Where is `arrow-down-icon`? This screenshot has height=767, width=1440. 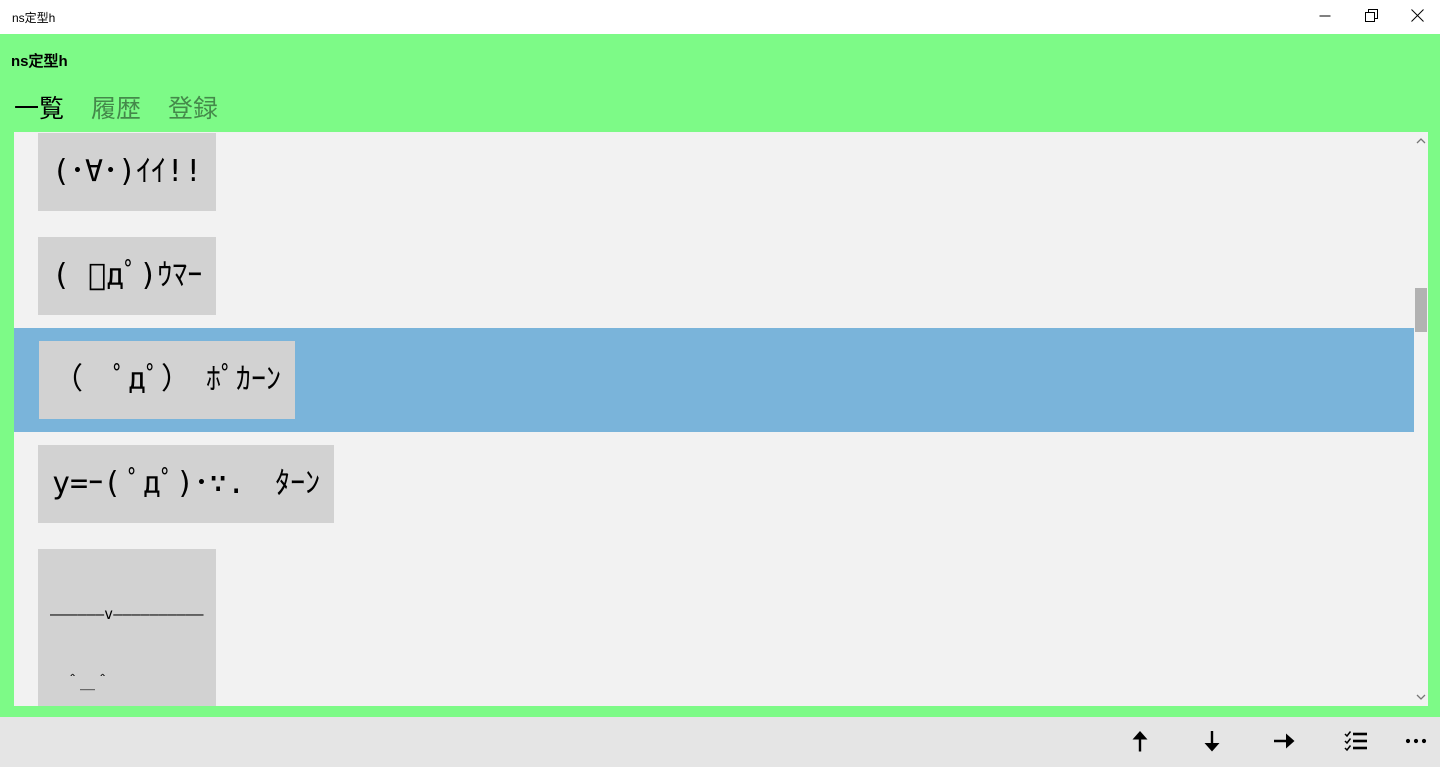 arrow-down-icon is located at coordinates (1212, 742).